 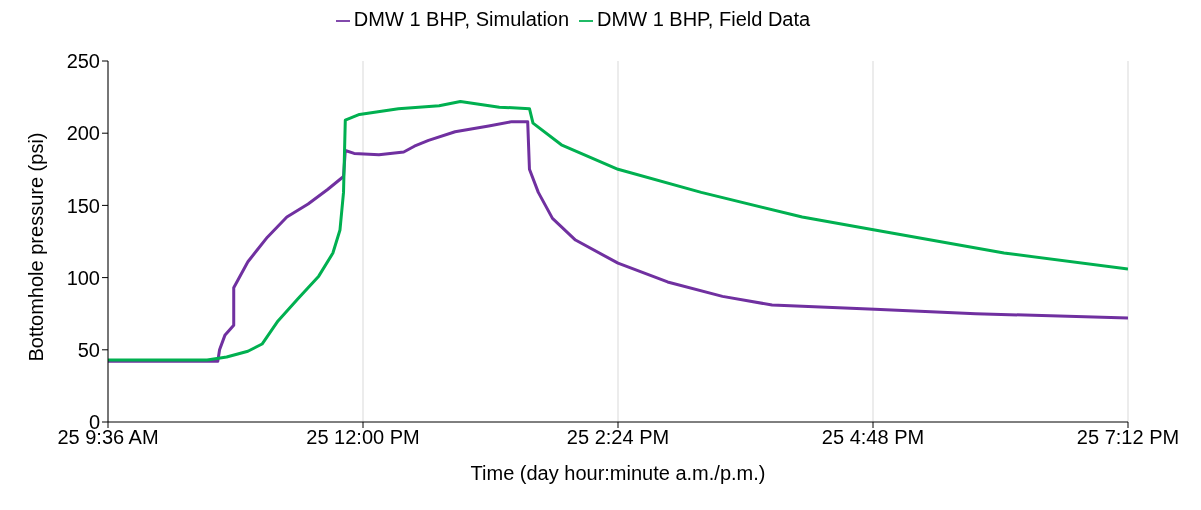 What do you see at coordinates (704, 19) in the screenshot?
I see `legend-label: DMW 1 BHP, Field Data` at bounding box center [704, 19].